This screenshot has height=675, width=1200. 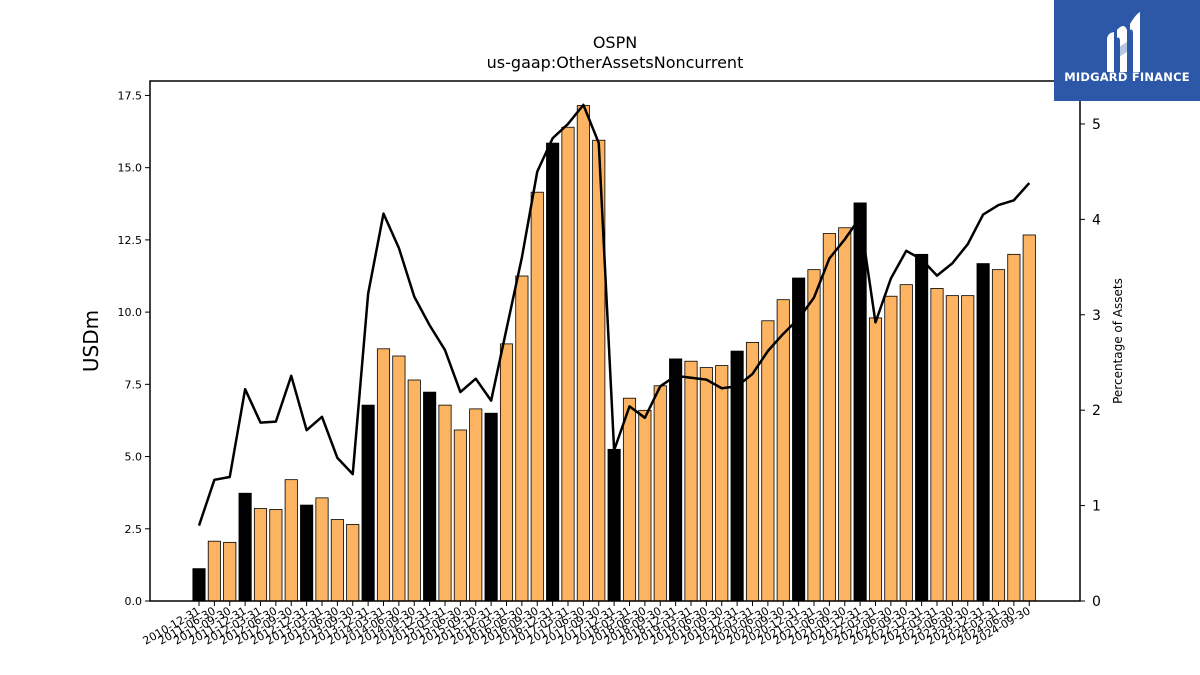 What do you see at coordinates (1127, 77) in the screenshot?
I see `brand-name: MIDGARD FINANCE` at bounding box center [1127, 77].